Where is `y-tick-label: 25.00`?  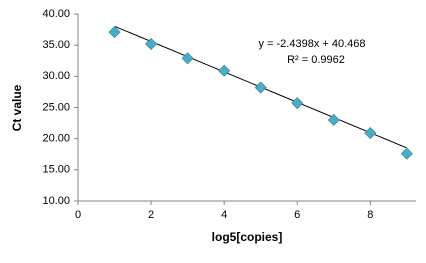
y-tick-label: 25.00 is located at coordinates (56, 107).